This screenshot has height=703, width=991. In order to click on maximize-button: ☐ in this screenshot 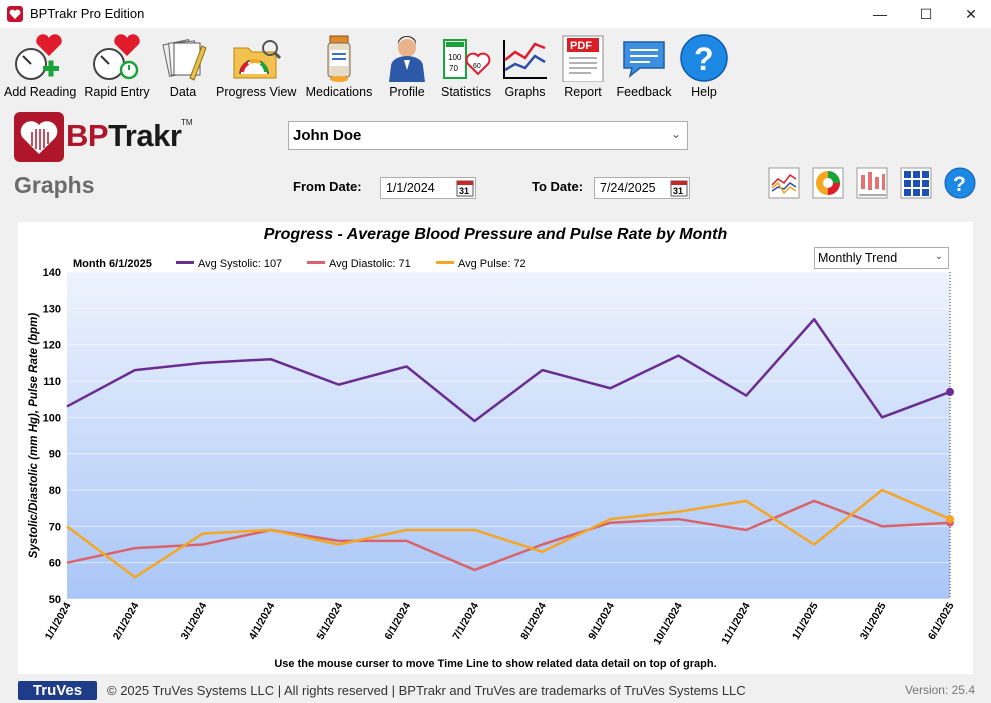, I will do `click(926, 14)`.